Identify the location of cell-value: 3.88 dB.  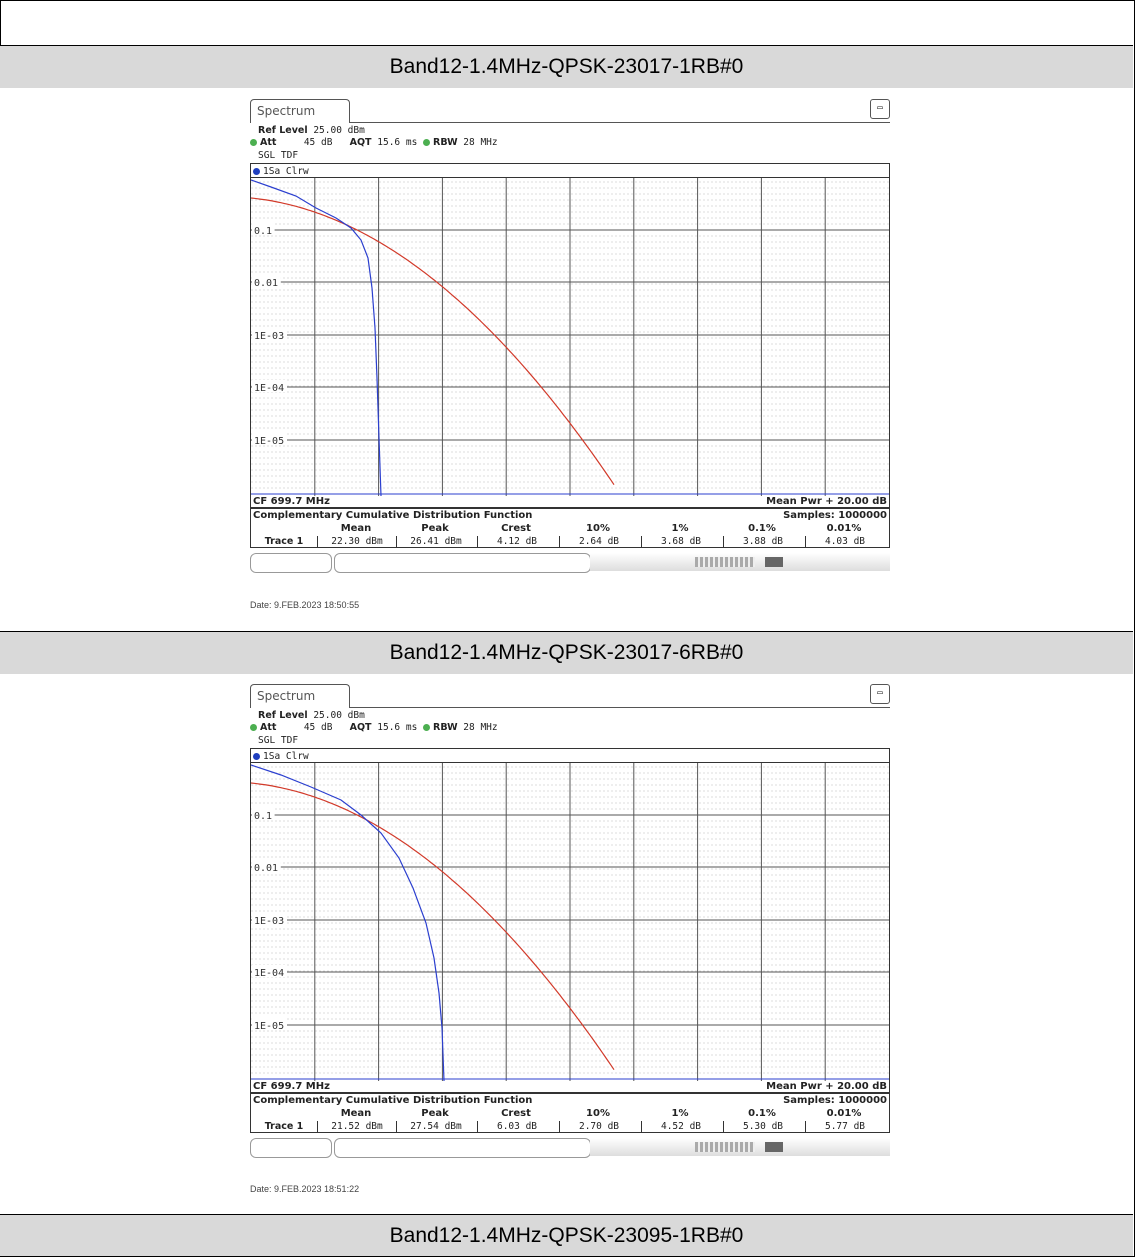
(762, 541).